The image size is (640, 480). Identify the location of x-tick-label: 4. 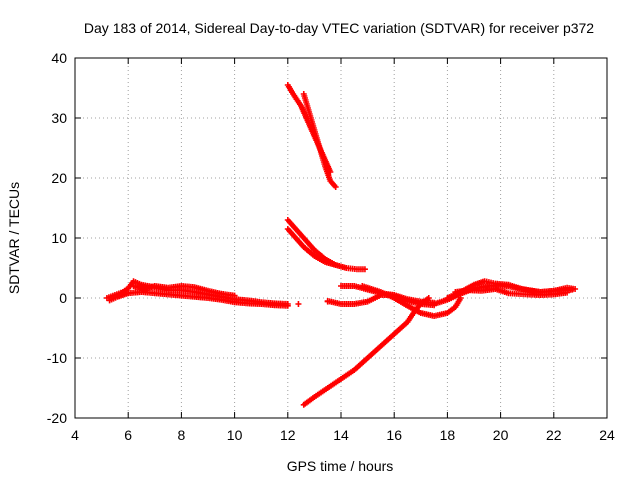
(75, 435).